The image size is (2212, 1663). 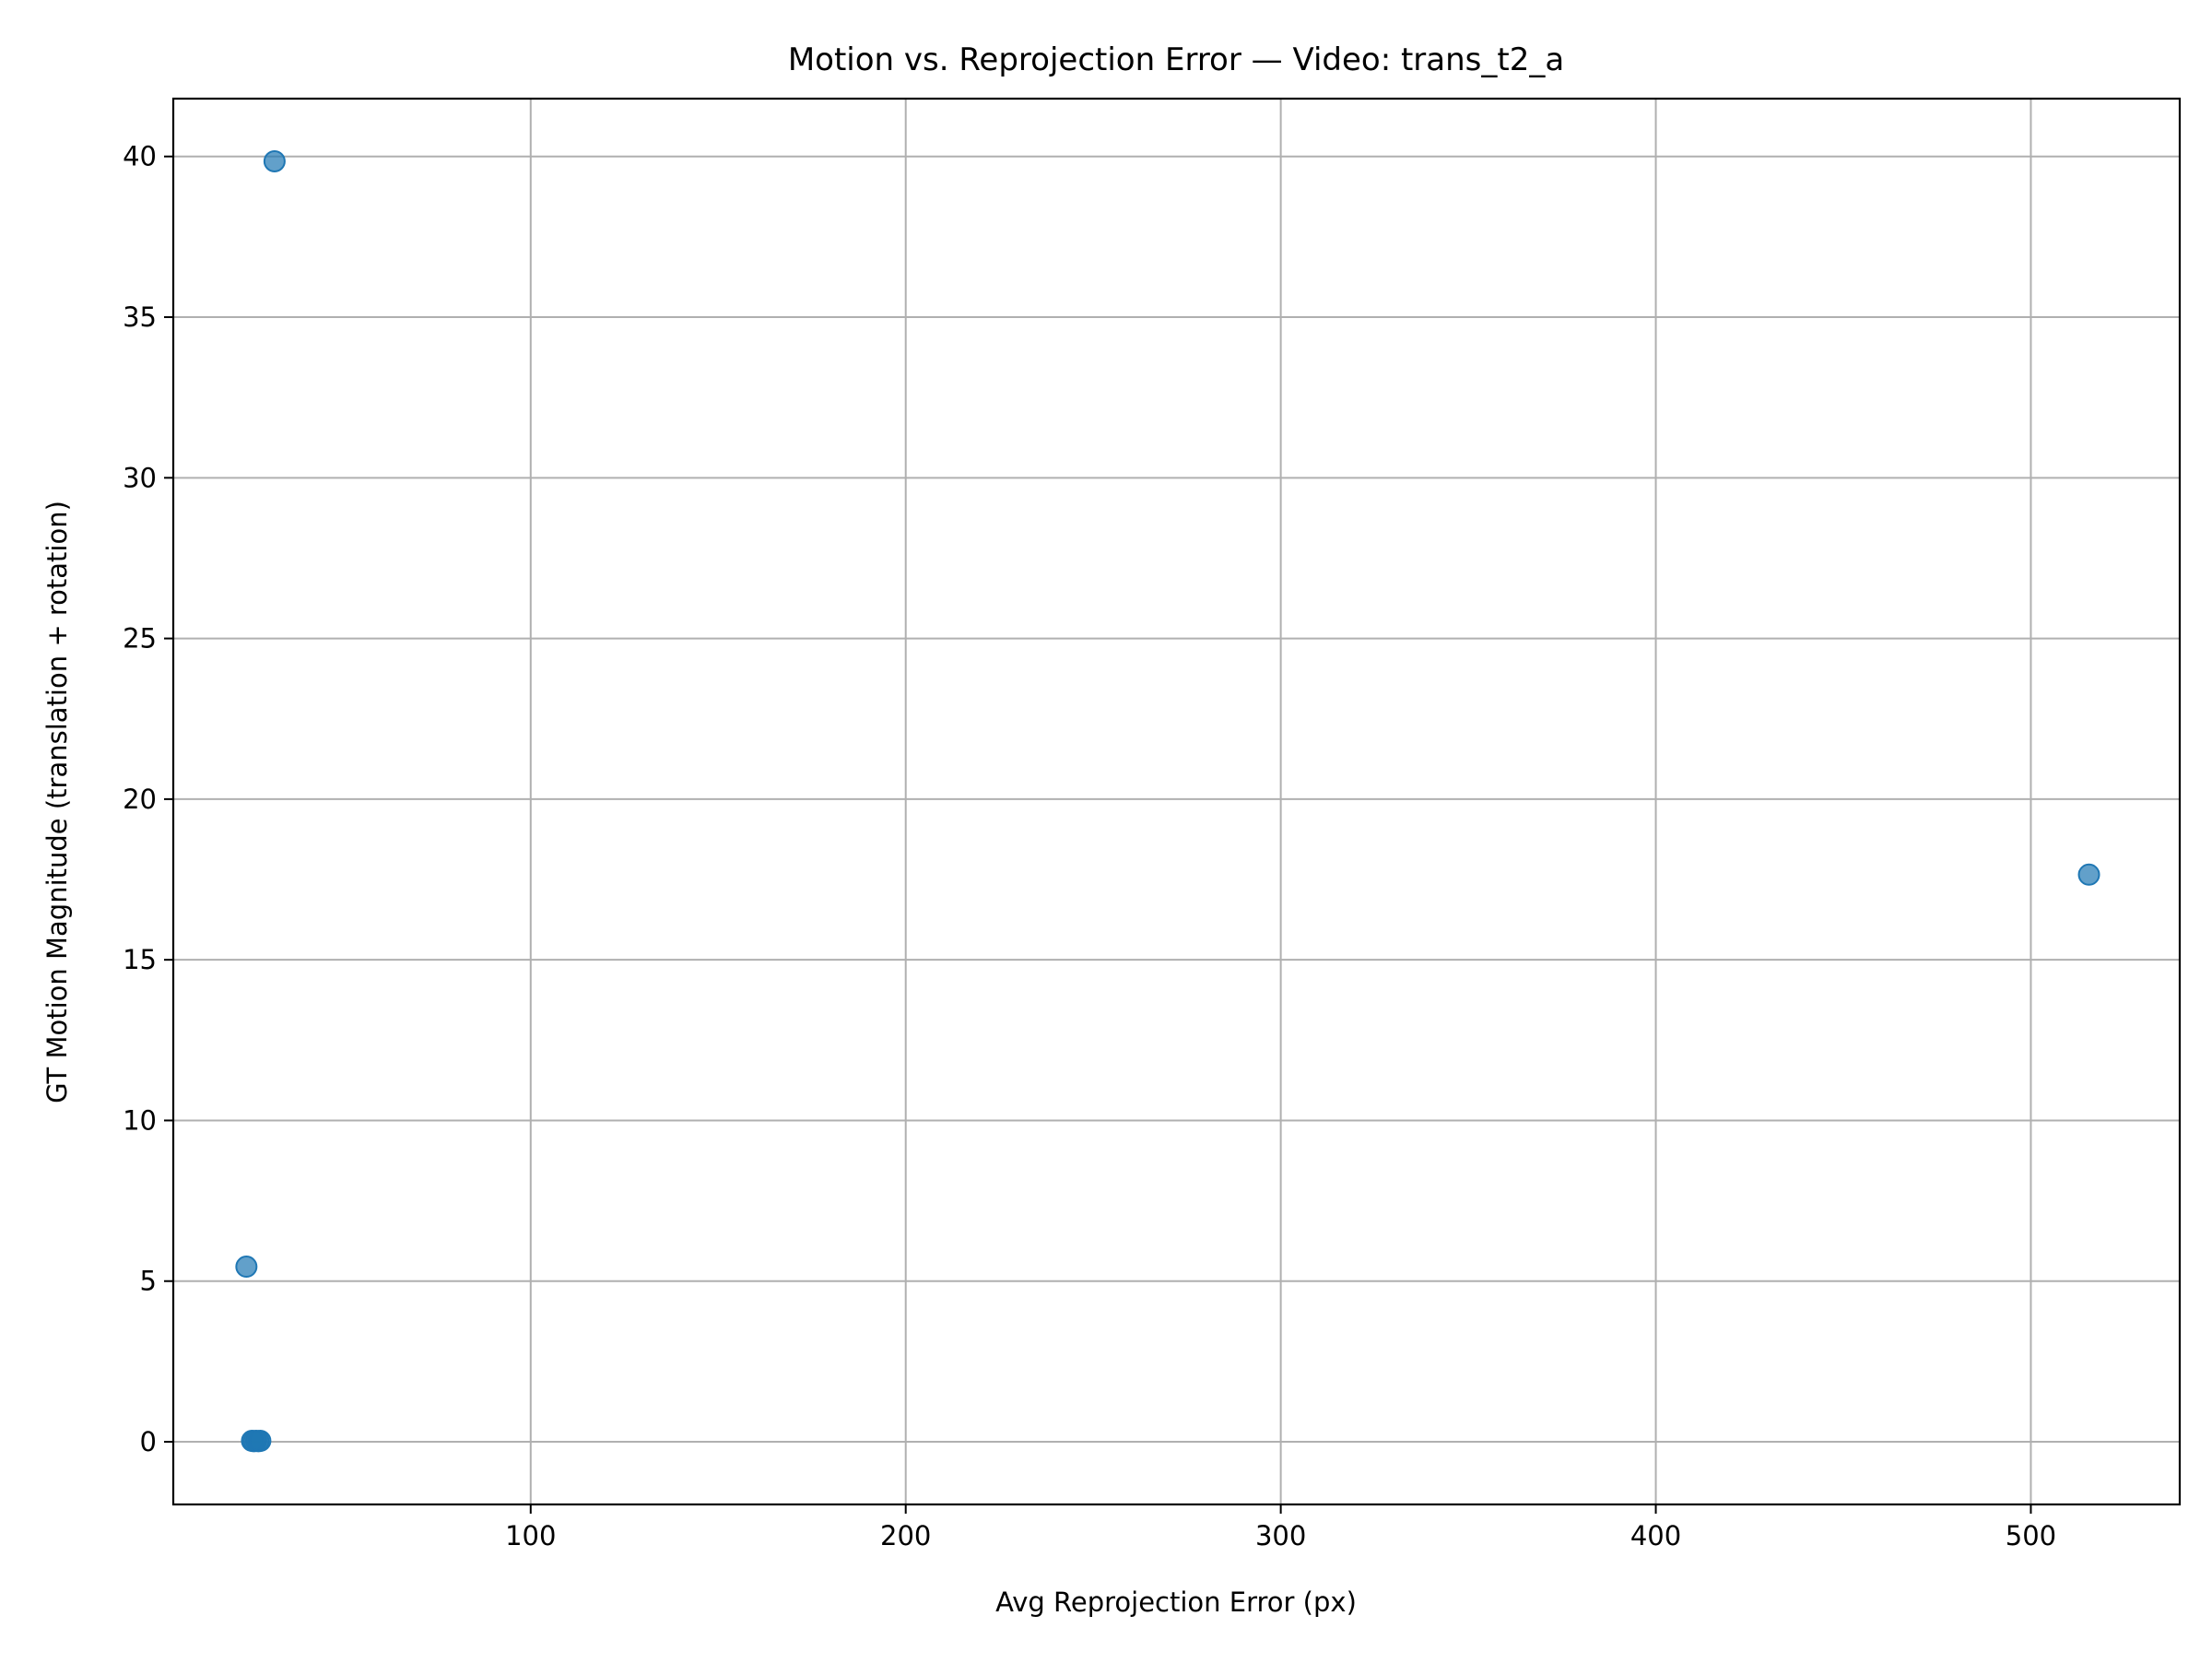 I want to click on y-tick-label: 30, so click(x=140, y=477).